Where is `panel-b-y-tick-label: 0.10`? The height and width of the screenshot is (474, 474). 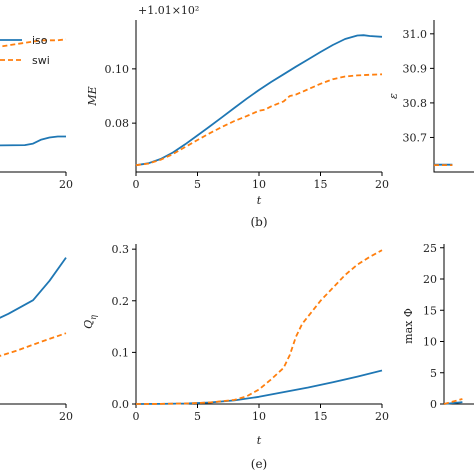 panel-b-y-tick-label: 0.10 is located at coordinates (117, 69).